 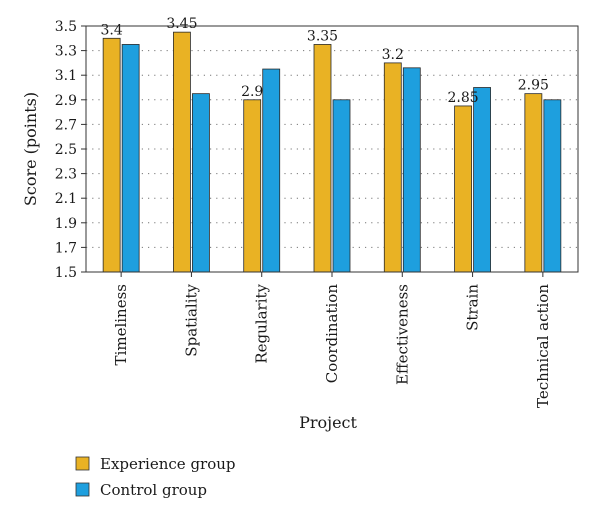 I want to click on data-label: 3.4, so click(x=112, y=30).